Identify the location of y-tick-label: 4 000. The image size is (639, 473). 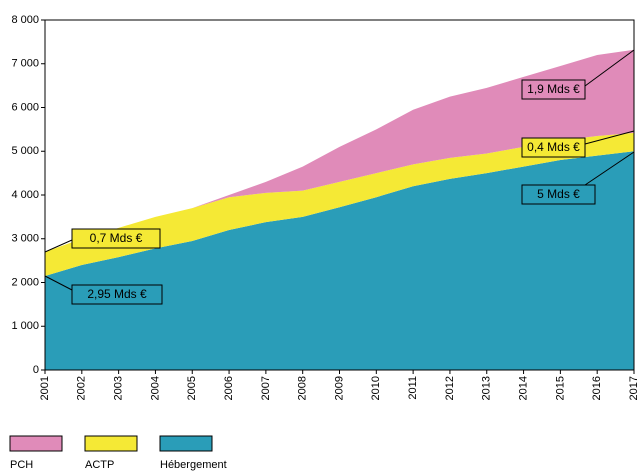
(25, 195).